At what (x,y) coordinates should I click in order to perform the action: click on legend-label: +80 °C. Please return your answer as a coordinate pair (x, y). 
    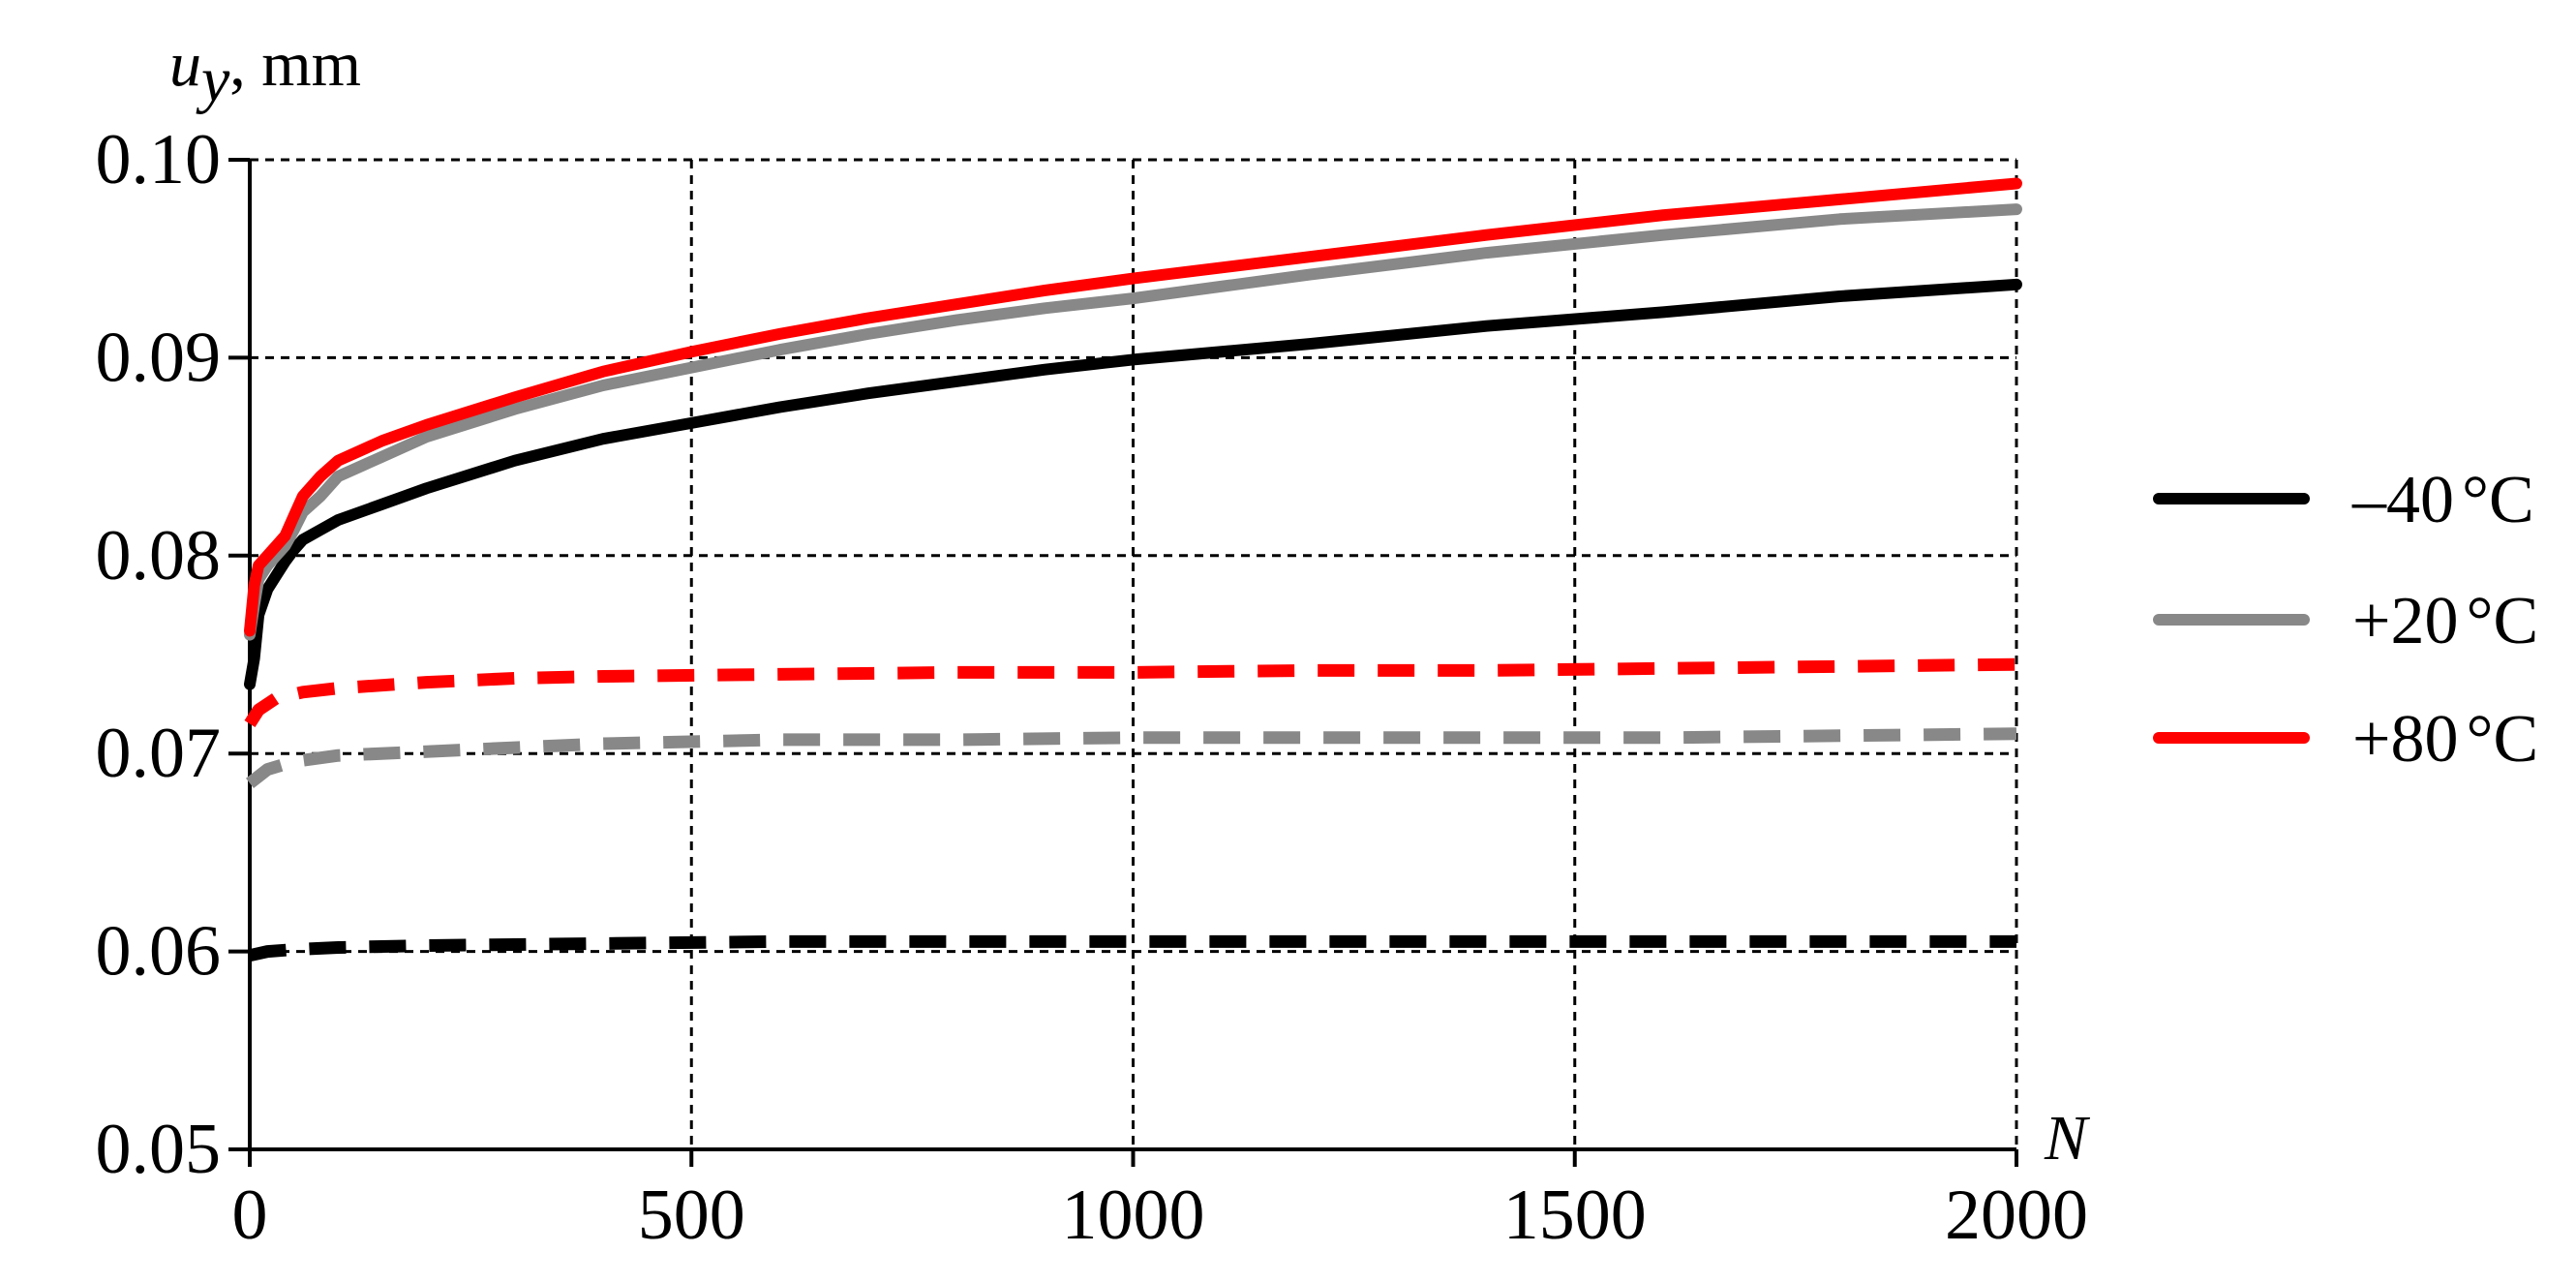
    Looking at the image, I should click on (2445, 739).